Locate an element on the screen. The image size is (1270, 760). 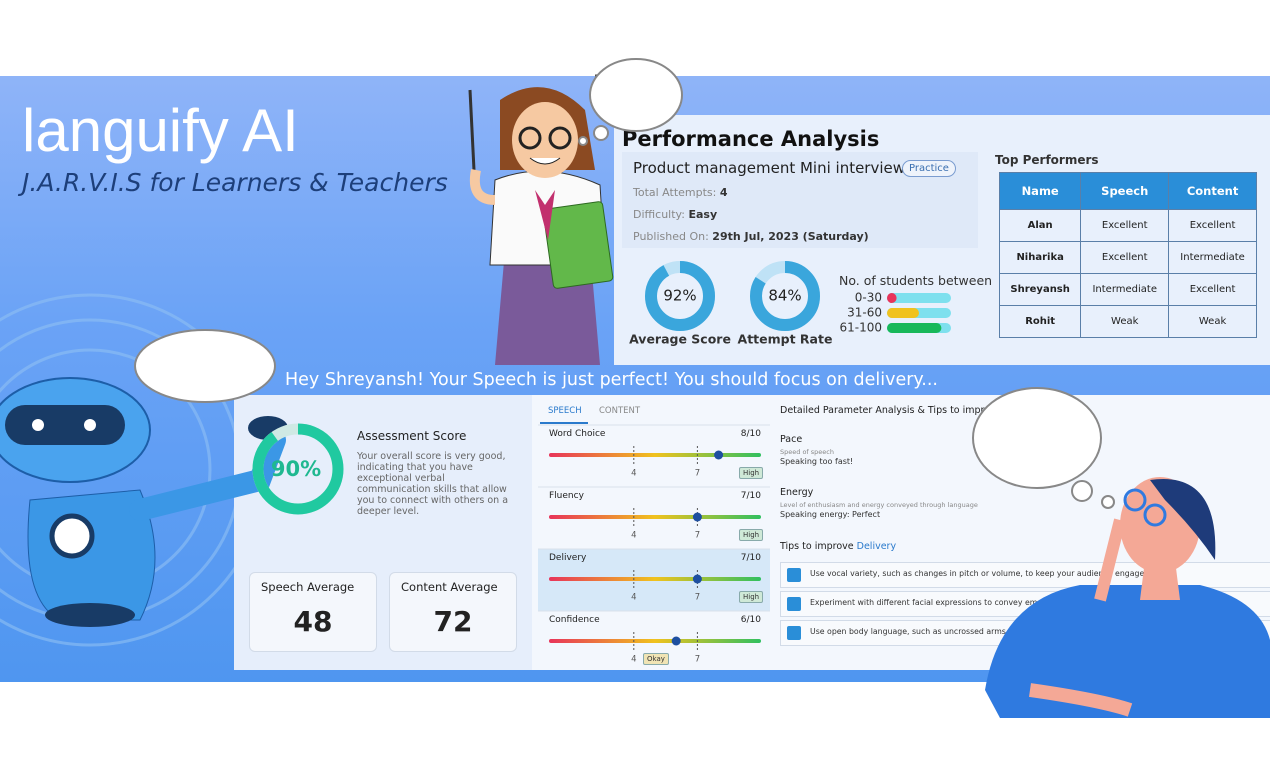
ring-label: 84% is located at coordinates (784, 296).